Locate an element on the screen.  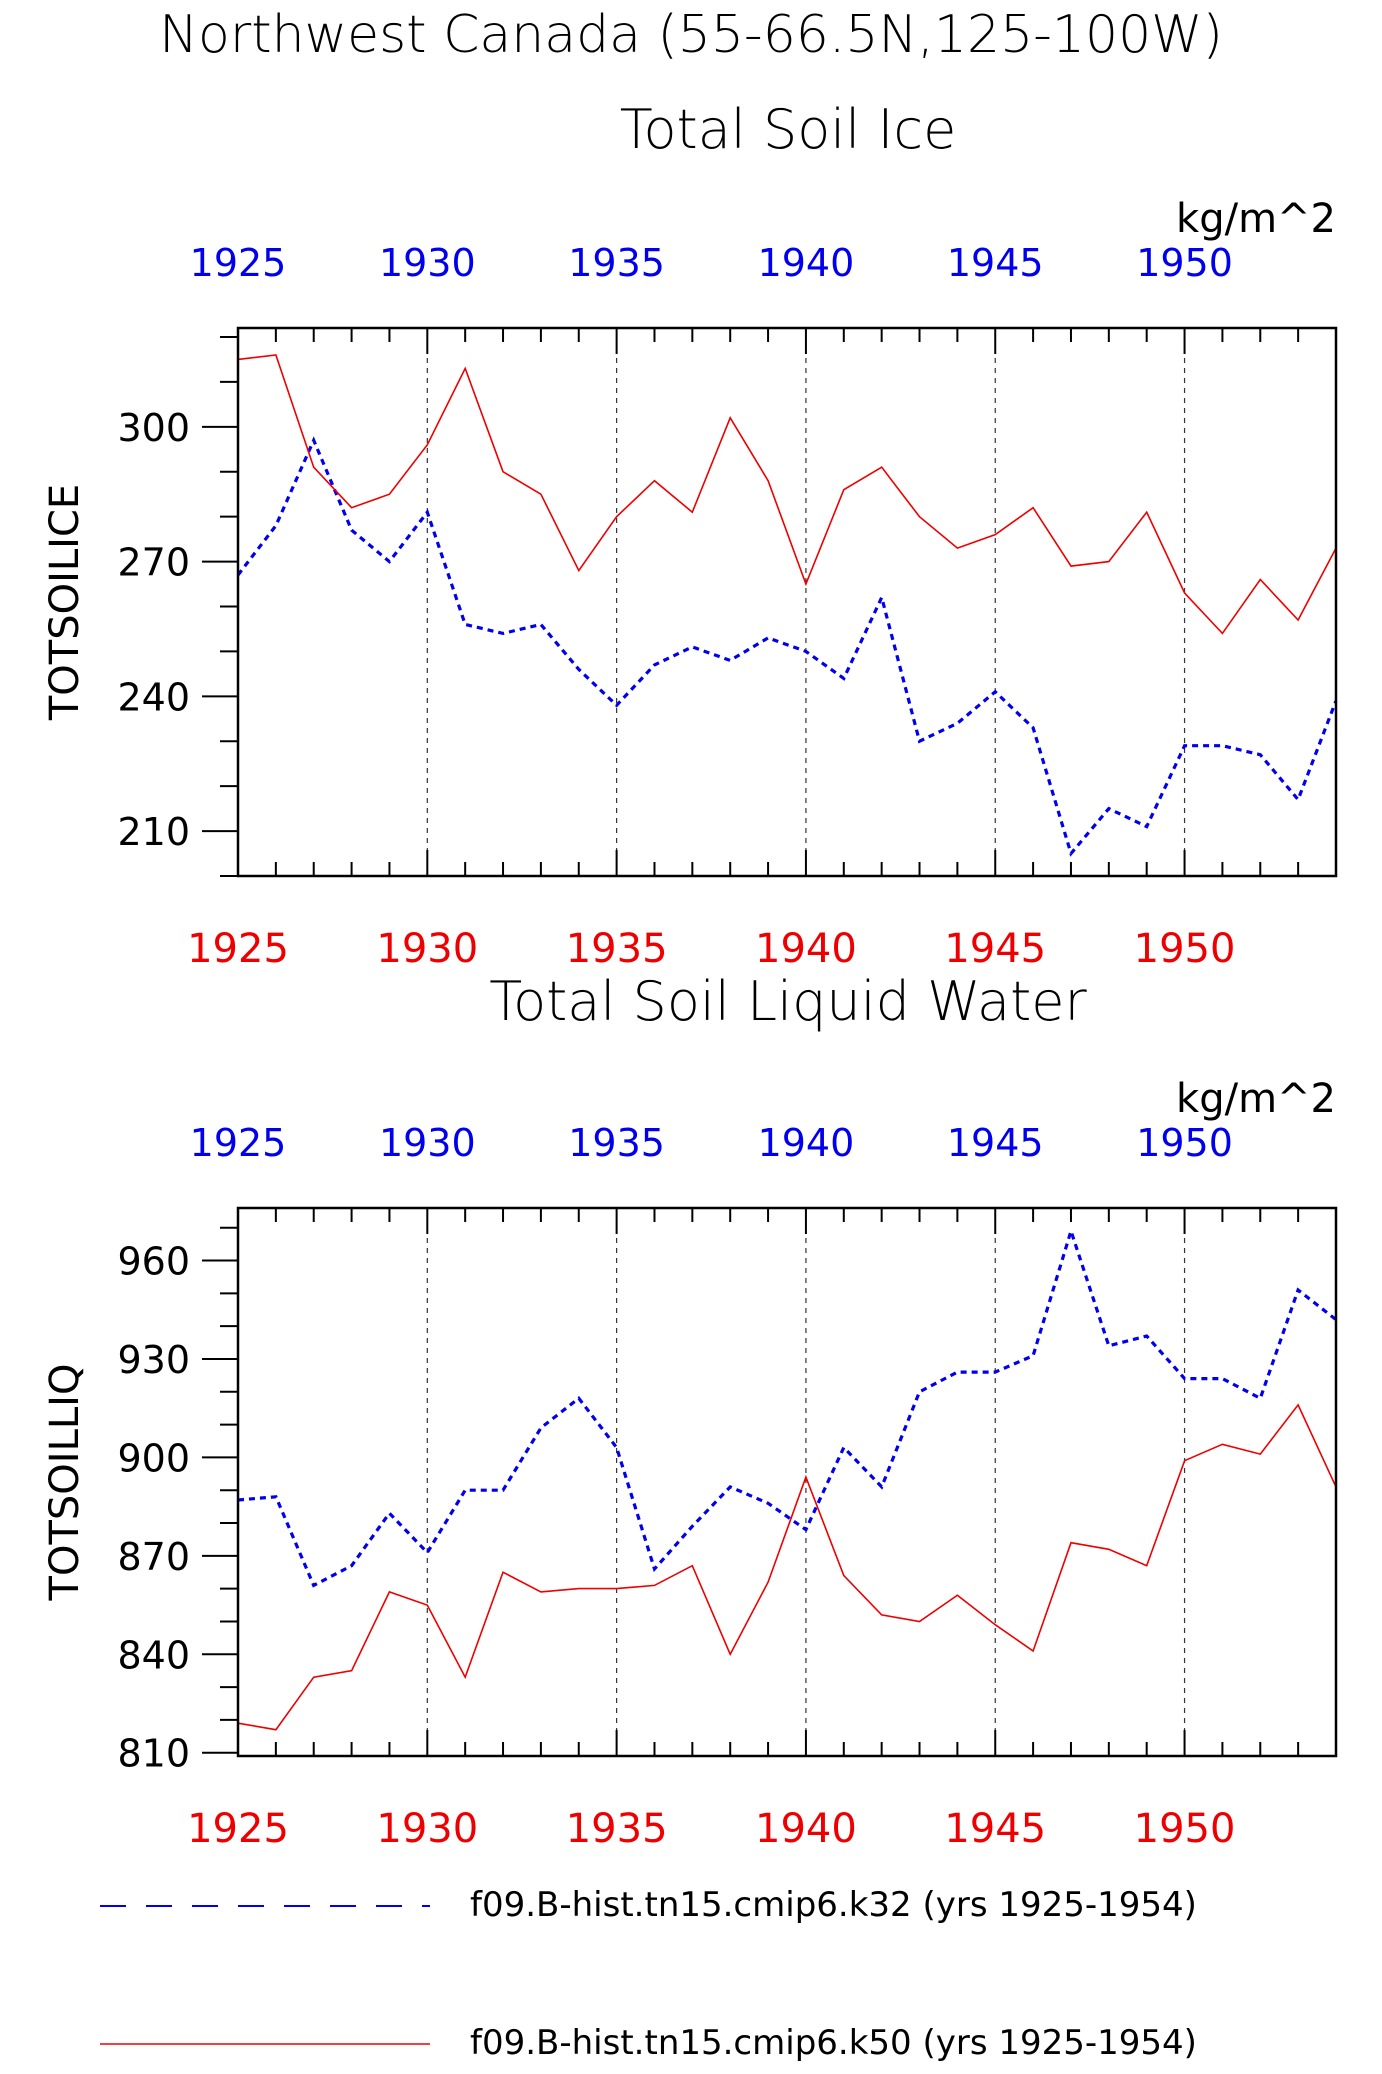
y-tick-label: 270 is located at coordinates (153, 563).